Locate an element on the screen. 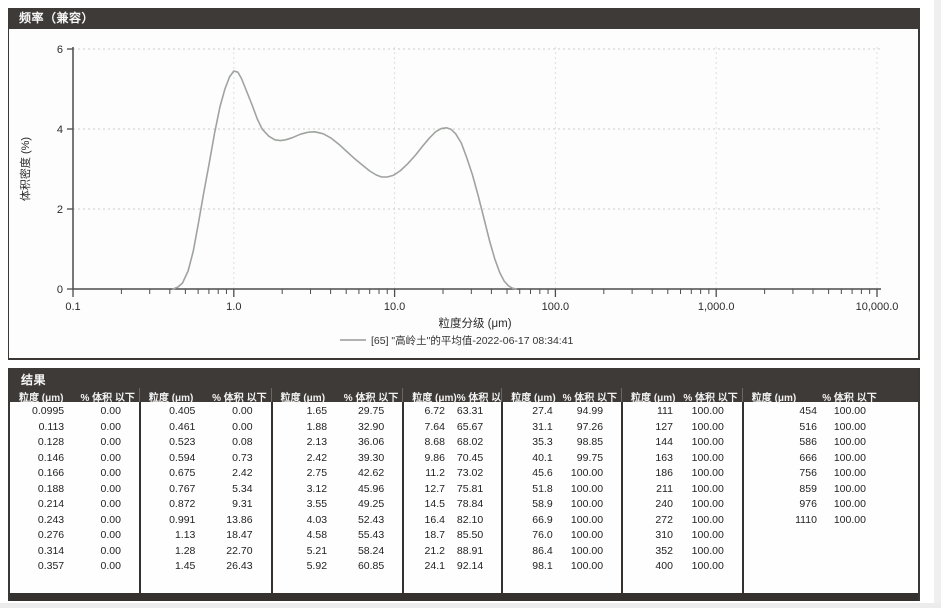 The height and width of the screenshot is (608, 941). pct-under-cell: 0.08 is located at coordinates (242, 442).